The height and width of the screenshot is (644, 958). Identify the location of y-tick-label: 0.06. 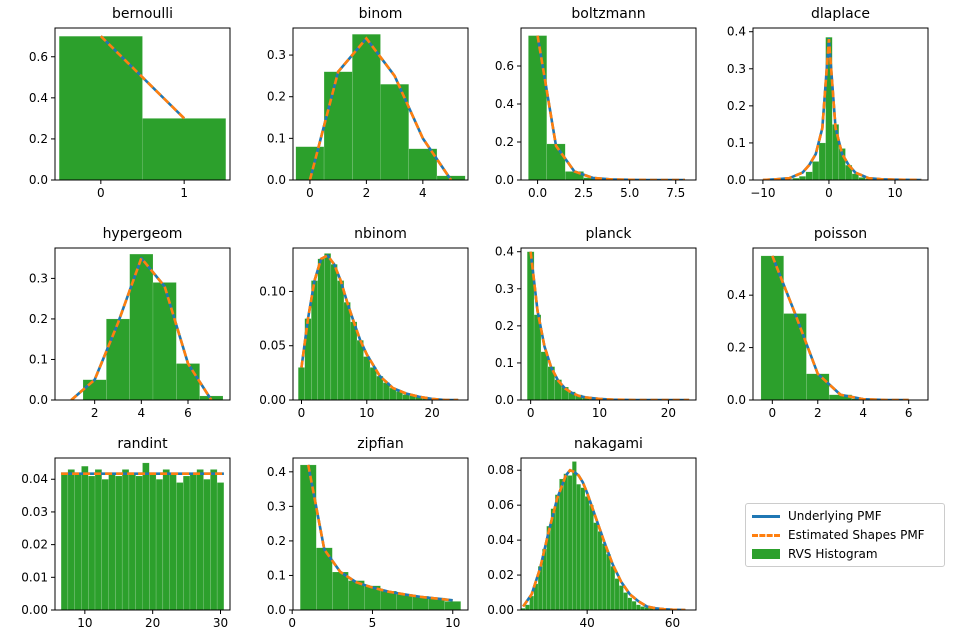
(500, 505).